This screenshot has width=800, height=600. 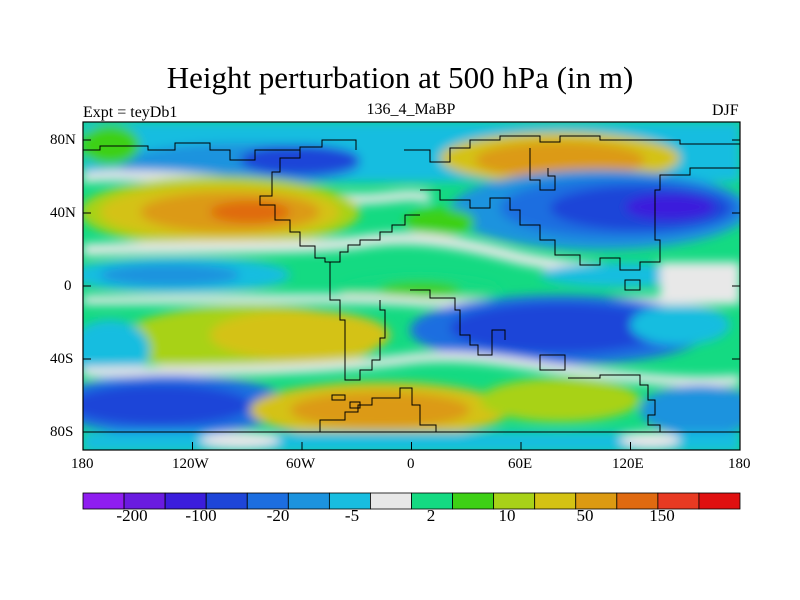 What do you see at coordinates (201, 515) in the screenshot?
I see `colorbar-label: -100` at bounding box center [201, 515].